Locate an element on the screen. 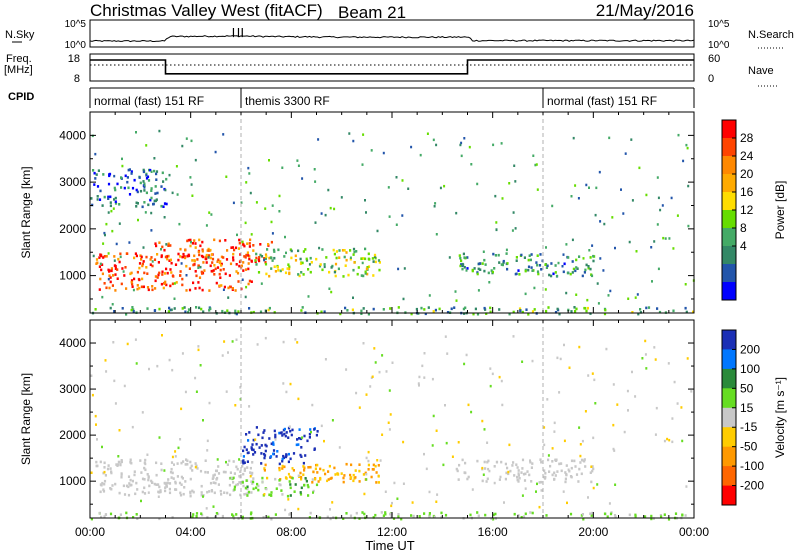  noise-line is located at coordinates (392, 39).